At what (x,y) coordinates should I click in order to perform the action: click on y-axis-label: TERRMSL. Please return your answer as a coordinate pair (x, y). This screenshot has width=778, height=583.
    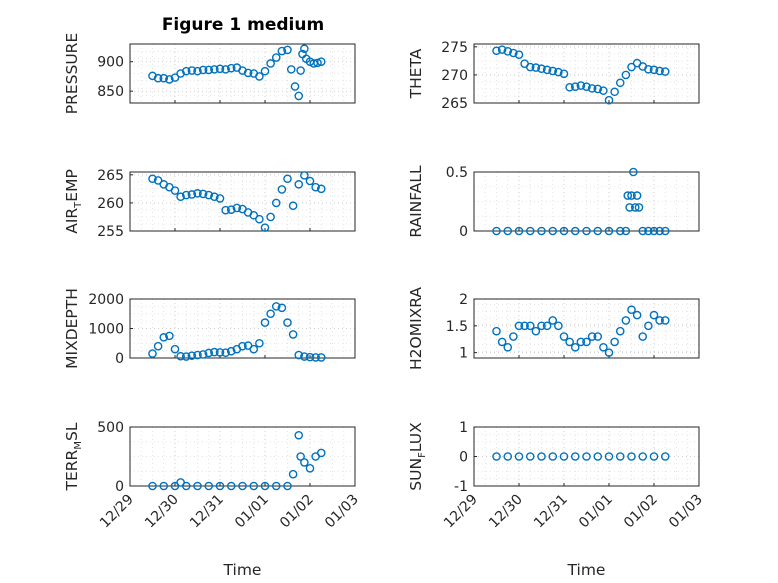
    Looking at the image, I should click on (73, 456).